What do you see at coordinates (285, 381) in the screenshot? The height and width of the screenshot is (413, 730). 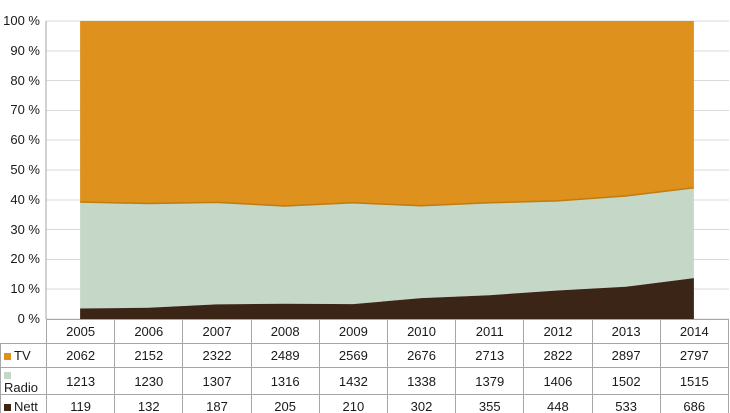 I see `value-cell: 1316` at bounding box center [285, 381].